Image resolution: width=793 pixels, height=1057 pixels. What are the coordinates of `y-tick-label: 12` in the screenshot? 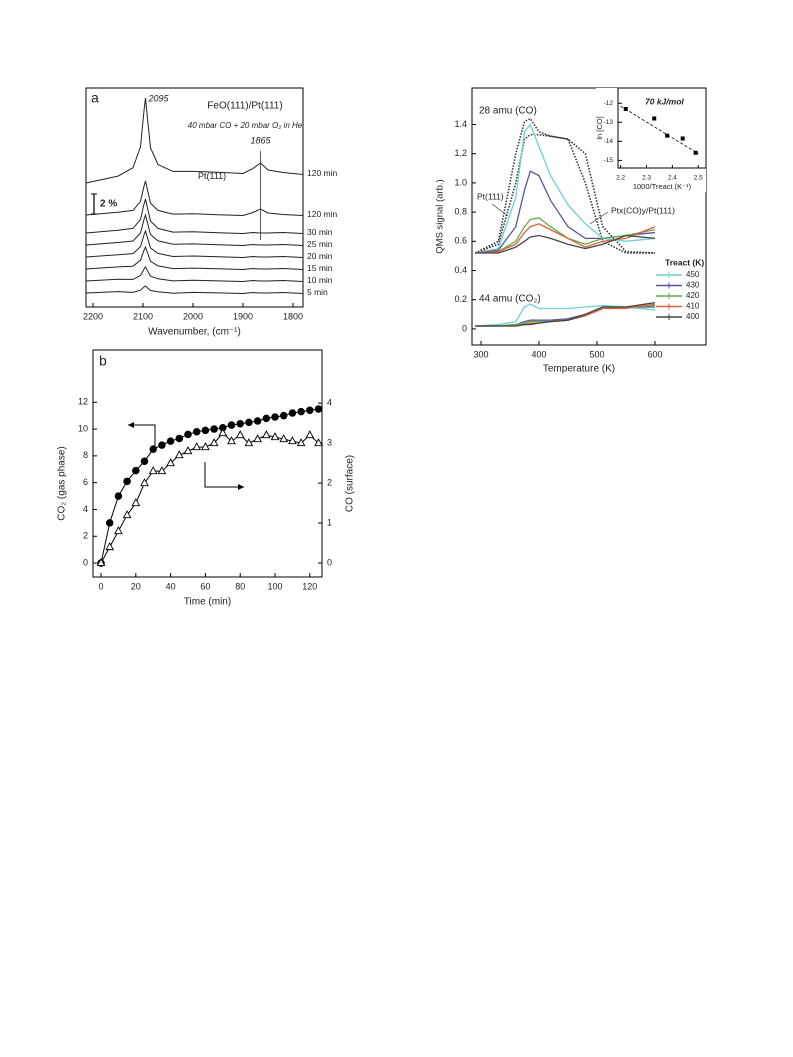 It's located at (83, 402).